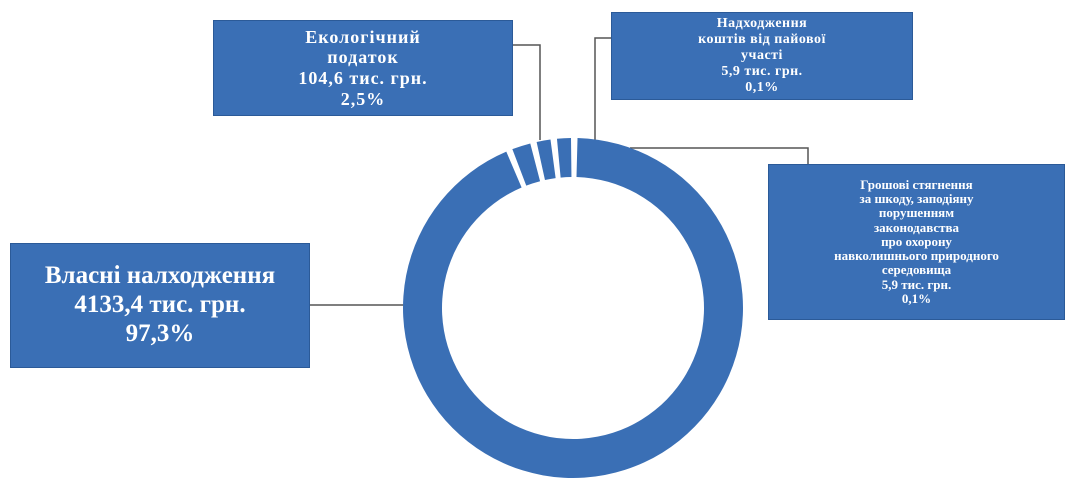  Describe the element at coordinates (719, 155) in the screenshot. I see `leader-line-fines` at that location.